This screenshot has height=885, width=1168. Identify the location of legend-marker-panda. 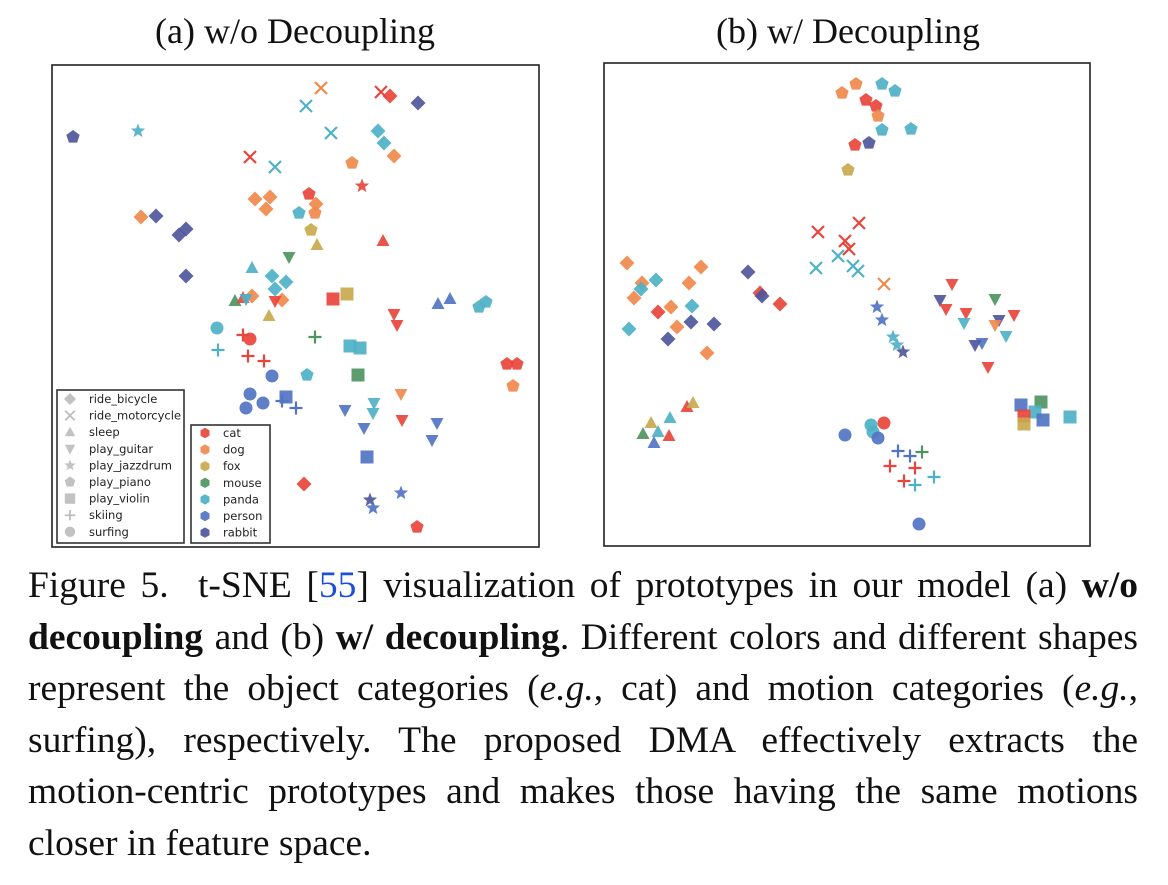
(205, 499).